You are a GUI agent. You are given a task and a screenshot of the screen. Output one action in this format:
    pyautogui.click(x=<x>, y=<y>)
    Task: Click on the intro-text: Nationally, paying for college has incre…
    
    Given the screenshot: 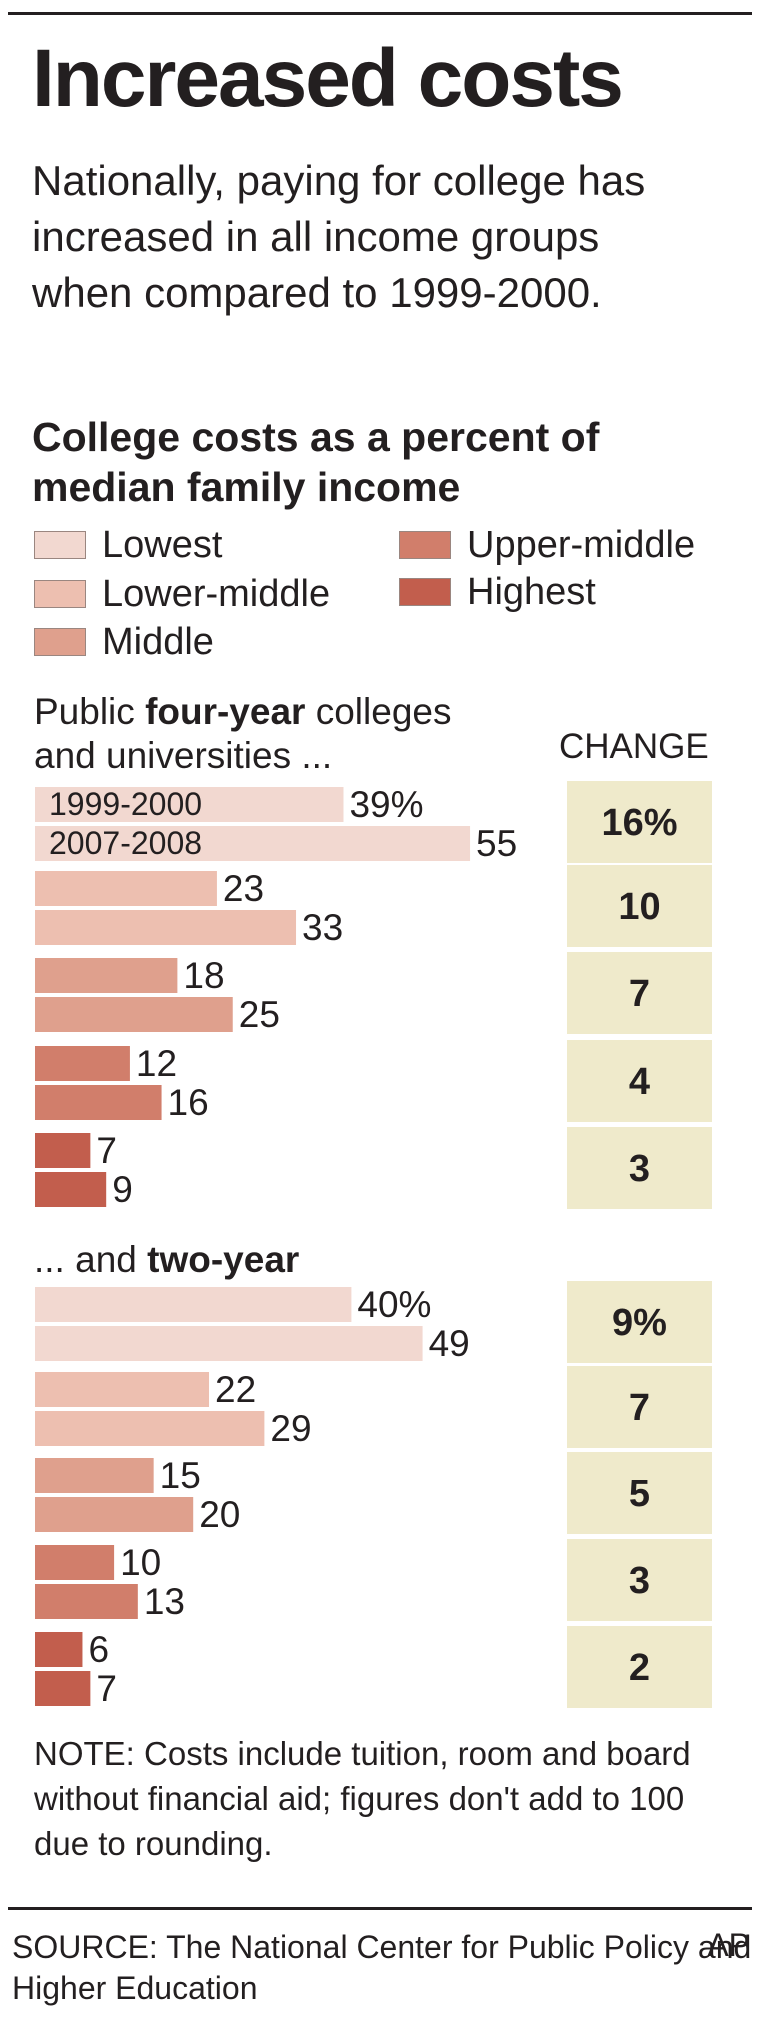 What is the action you would take?
    pyautogui.click(x=339, y=236)
    